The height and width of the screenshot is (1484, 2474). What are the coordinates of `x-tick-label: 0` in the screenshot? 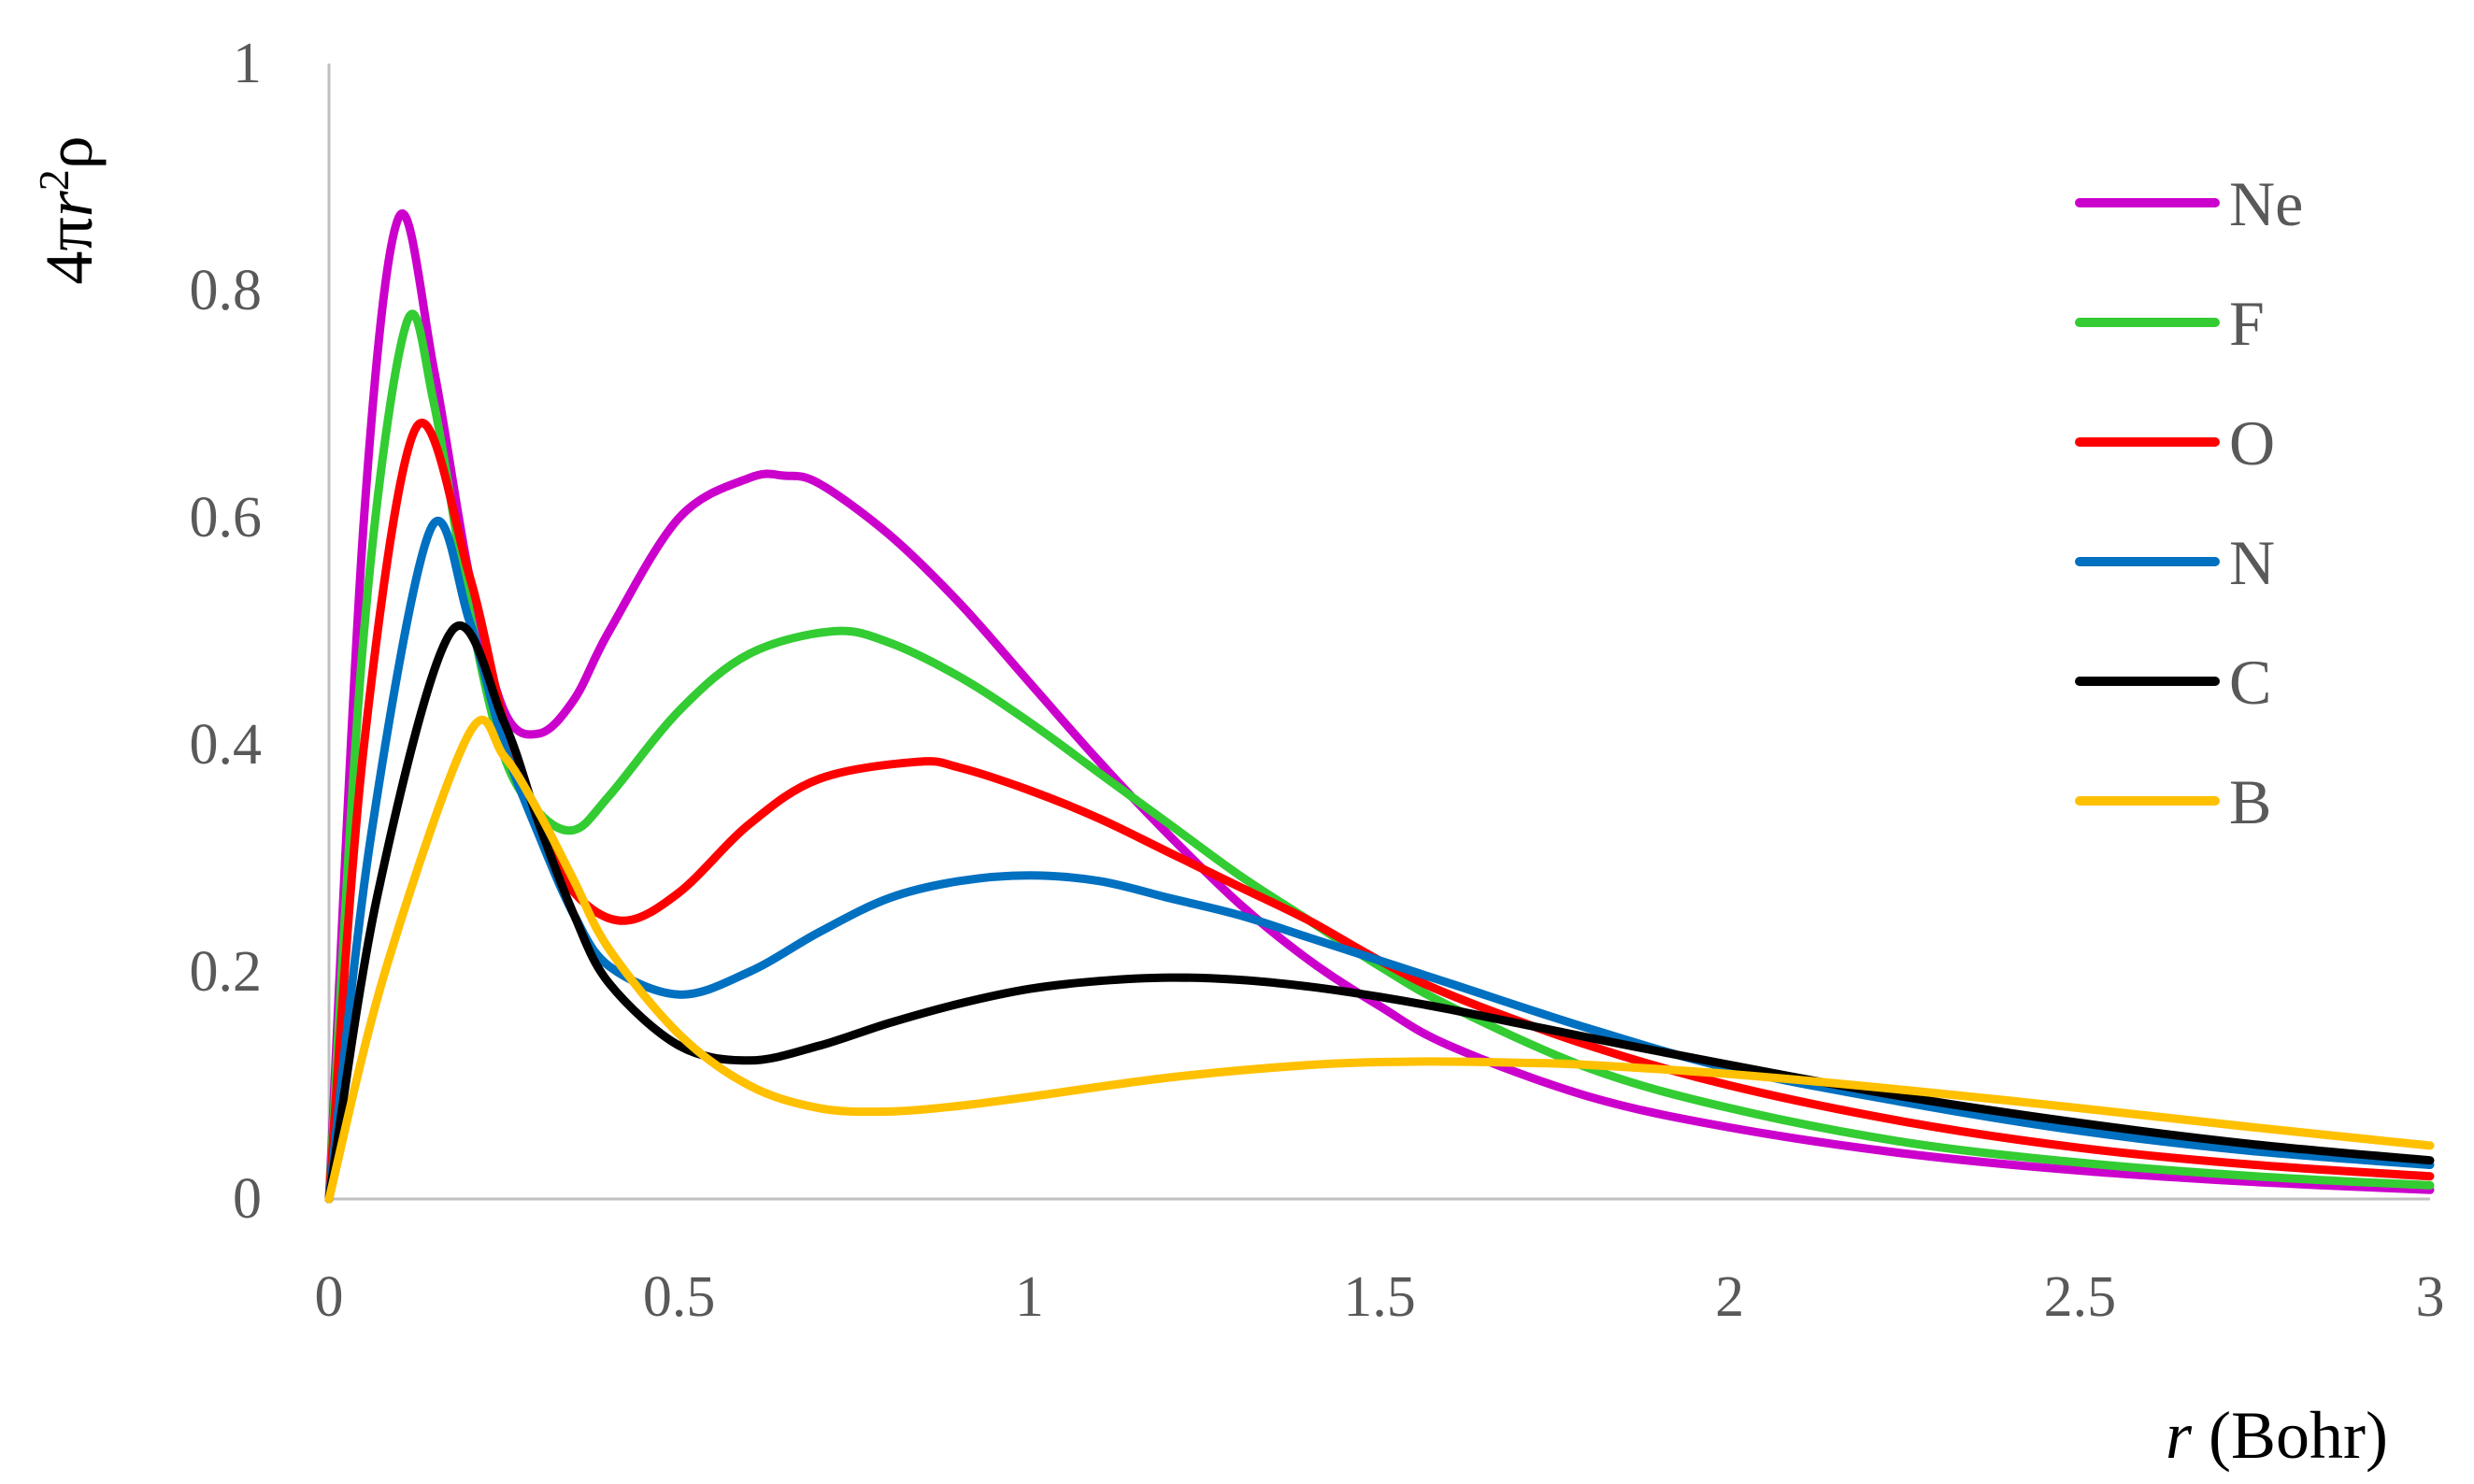 It's located at (329, 1297).